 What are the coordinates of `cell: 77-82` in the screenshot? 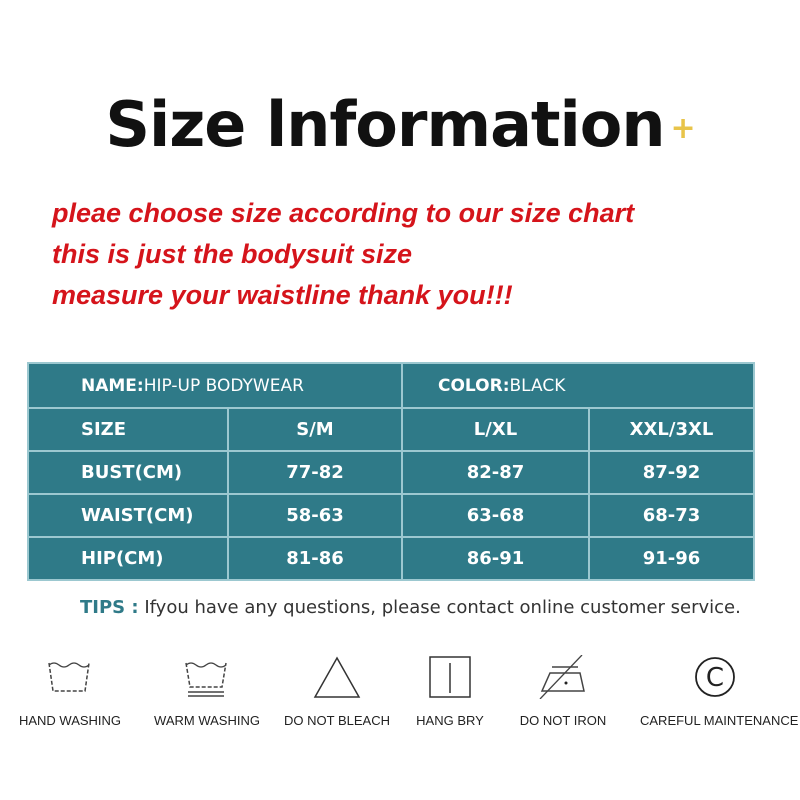 It's located at (315, 472).